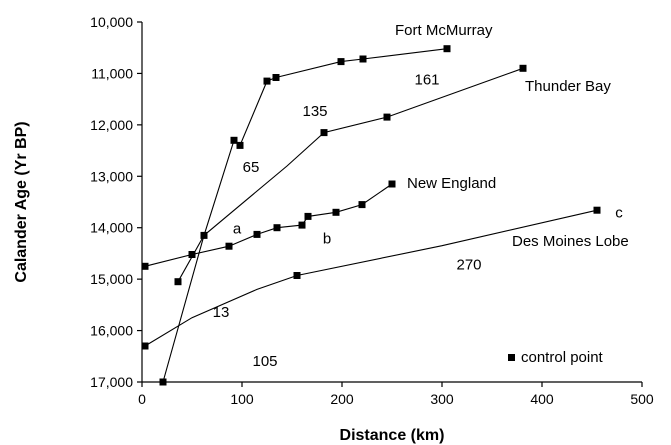  Describe the element at coordinates (451, 183) in the screenshot. I see `series-label: New England` at that location.